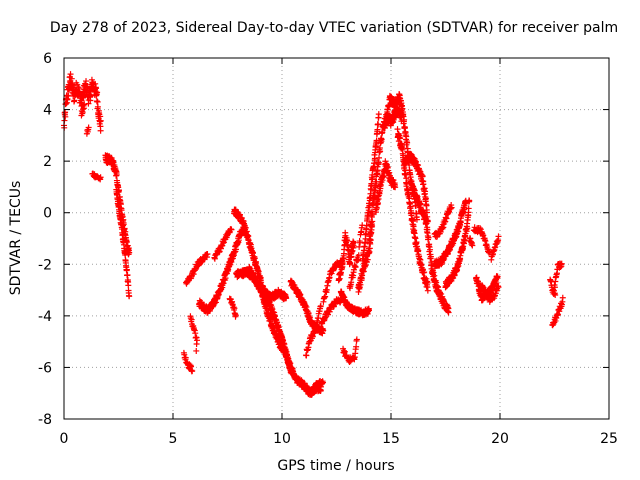 Image resolution: width=640 pixels, height=480 pixels. What do you see at coordinates (16, 238) in the screenshot?
I see `y-axis-label: SDTVAR / TECUs` at bounding box center [16, 238].